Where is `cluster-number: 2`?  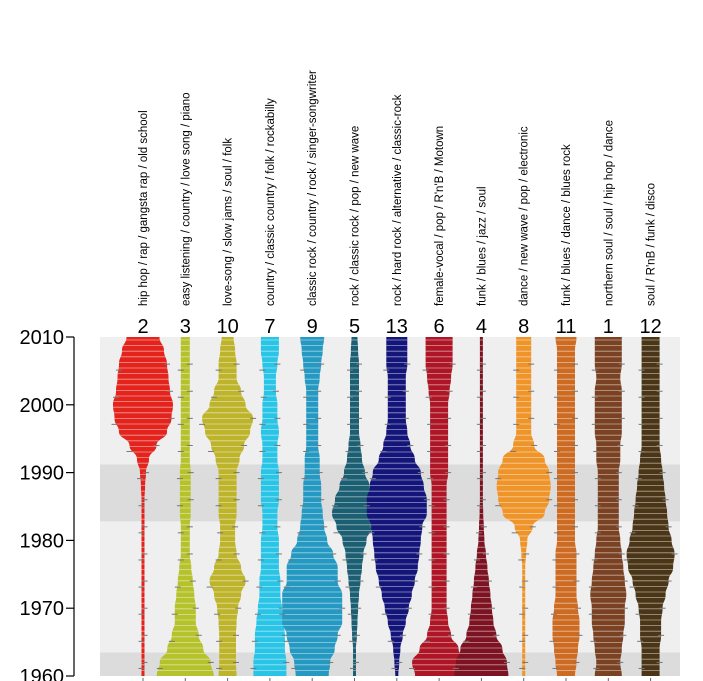 cluster-number: 2 is located at coordinates (142, 327).